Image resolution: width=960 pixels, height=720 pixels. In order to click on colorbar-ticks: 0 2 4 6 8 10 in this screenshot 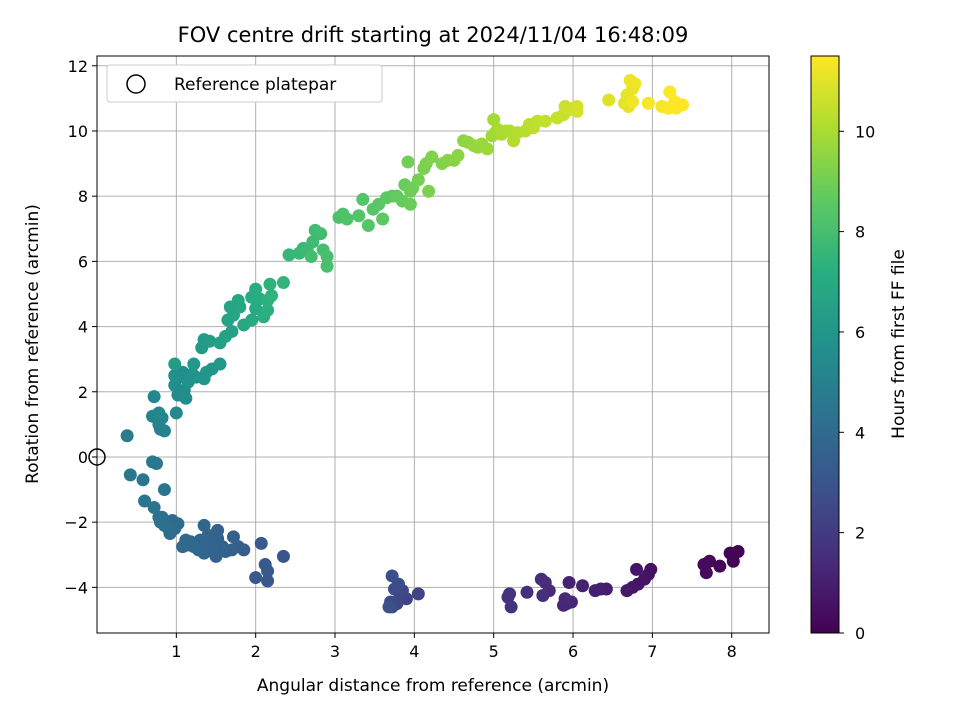, I will do `click(857, 382)`.